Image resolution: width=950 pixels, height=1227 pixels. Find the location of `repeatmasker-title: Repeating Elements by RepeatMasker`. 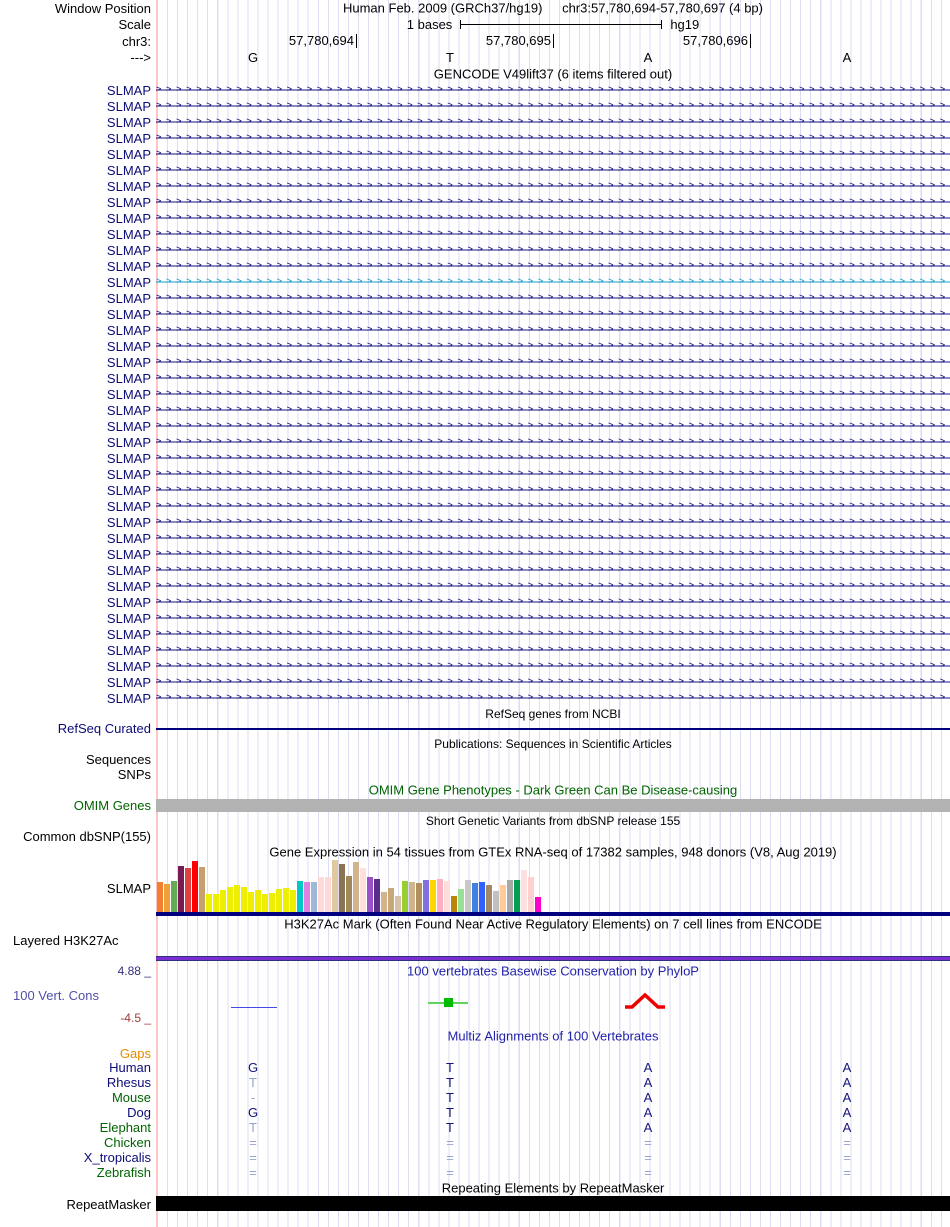

repeatmasker-title: Repeating Elements by RepeatMasker is located at coordinates (553, 1188).